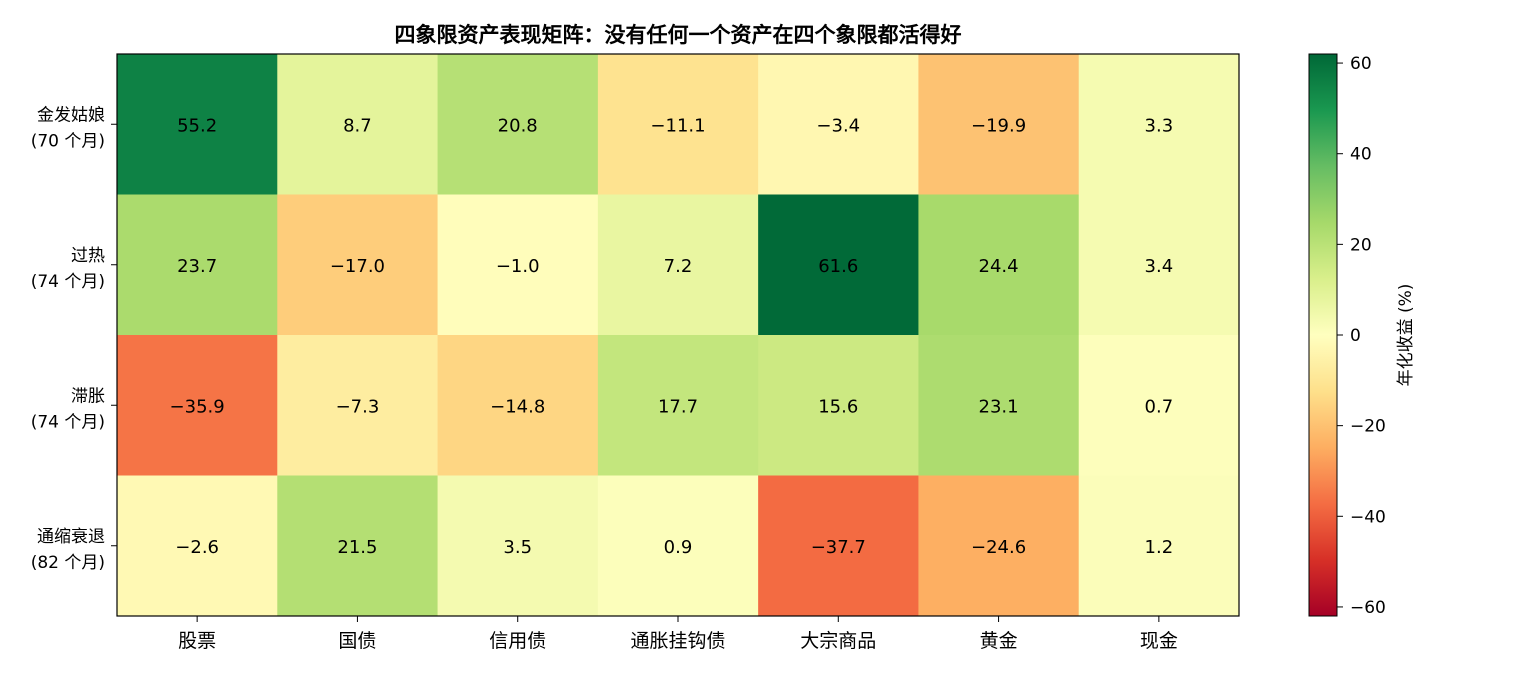 The height and width of the screenshot is (676, 1540). What do you see at coordinates (1368, 608) in the screenshot?
I see `colorbar-tick-label: −60` at bounding box center [1368, 608].